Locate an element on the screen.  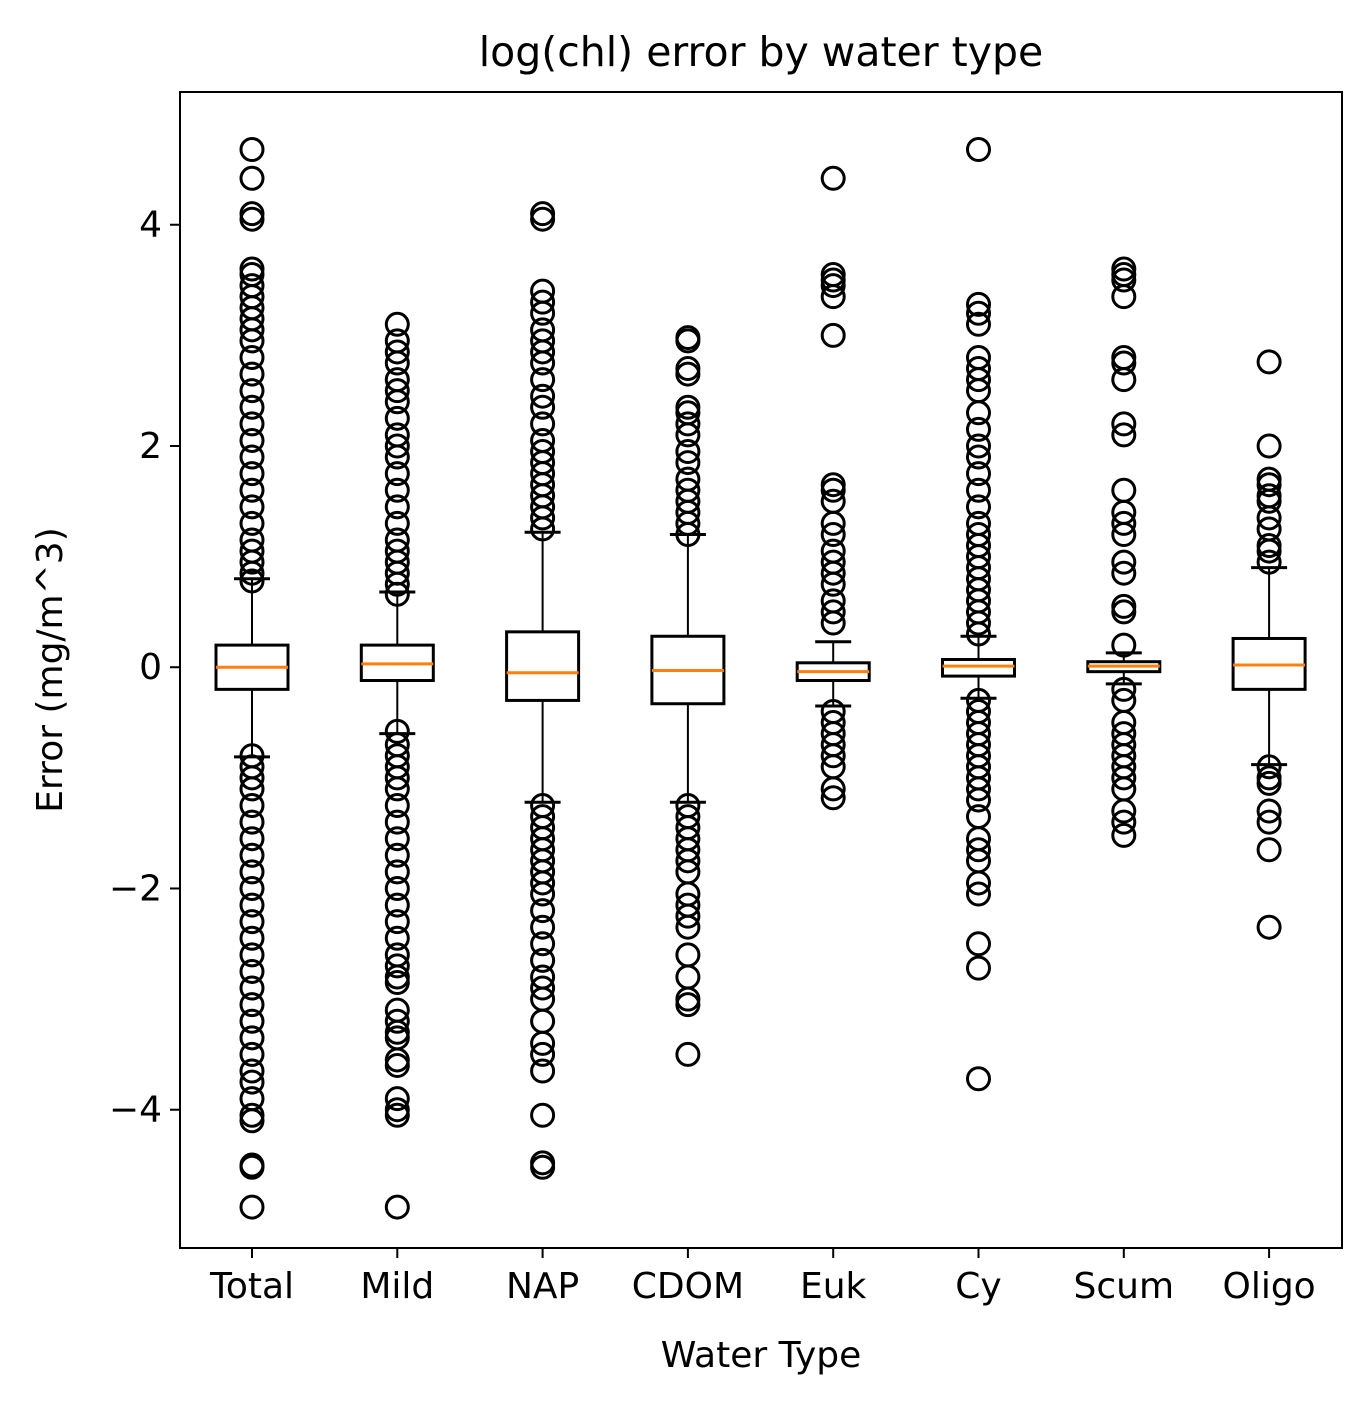
box-group-total is located at coordinates (252, 678).